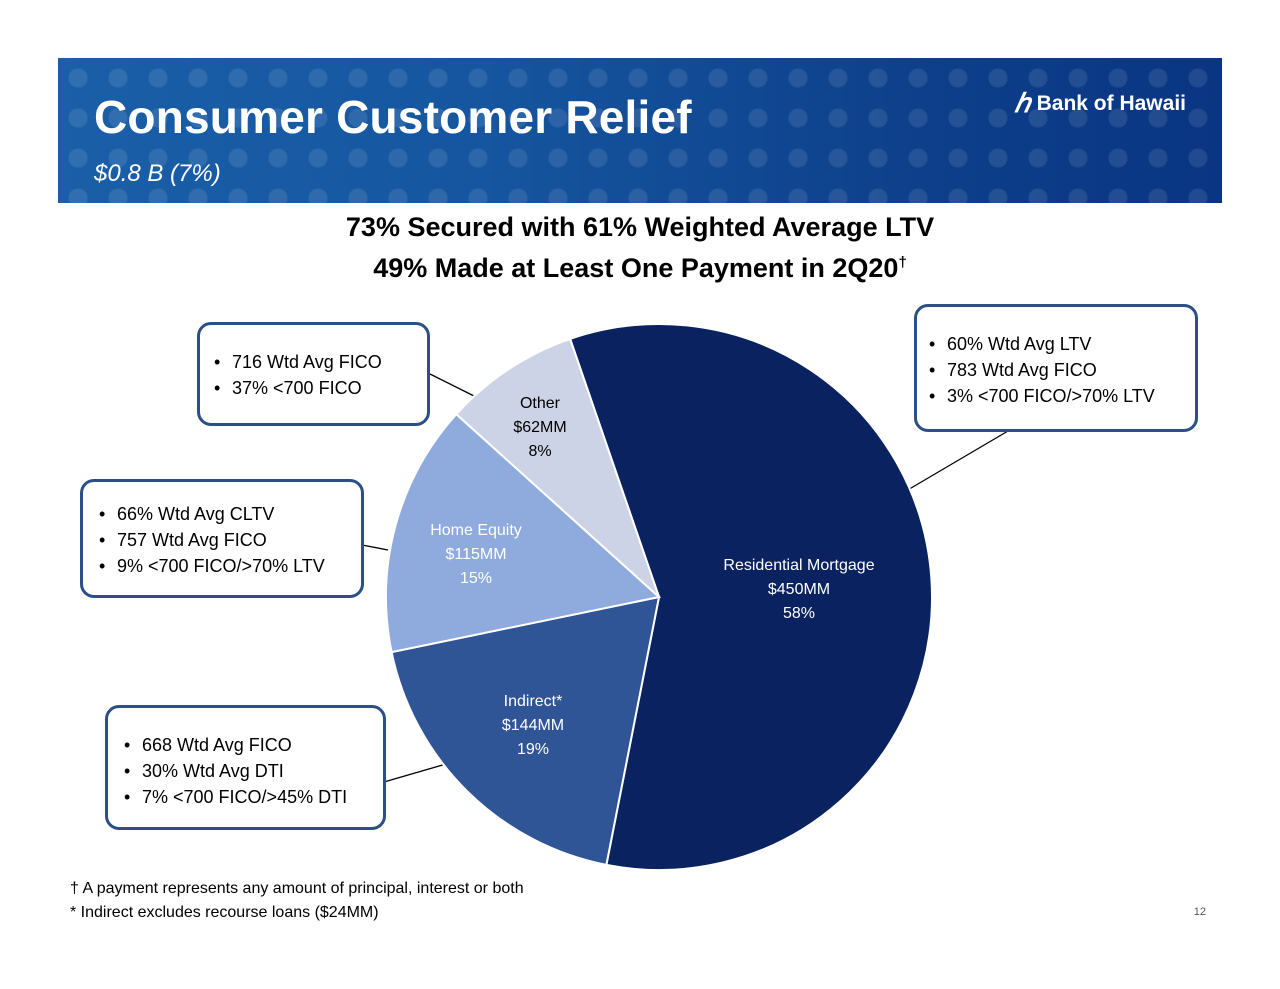  I want to click on connector-other, so click(452, 385).